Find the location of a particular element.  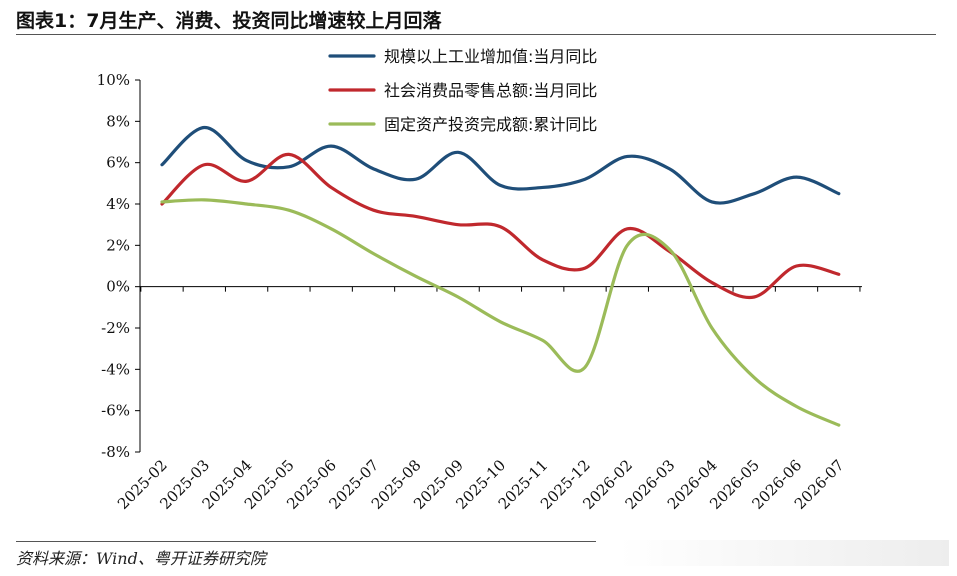

source-divider is located at coordinates (306, 541).